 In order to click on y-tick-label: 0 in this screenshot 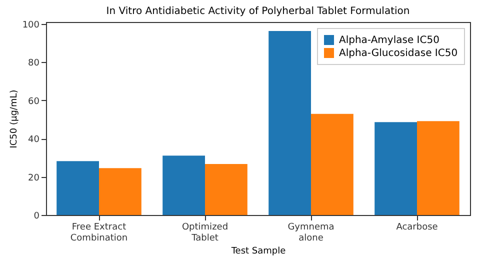, I will do `click(37, 217)`.